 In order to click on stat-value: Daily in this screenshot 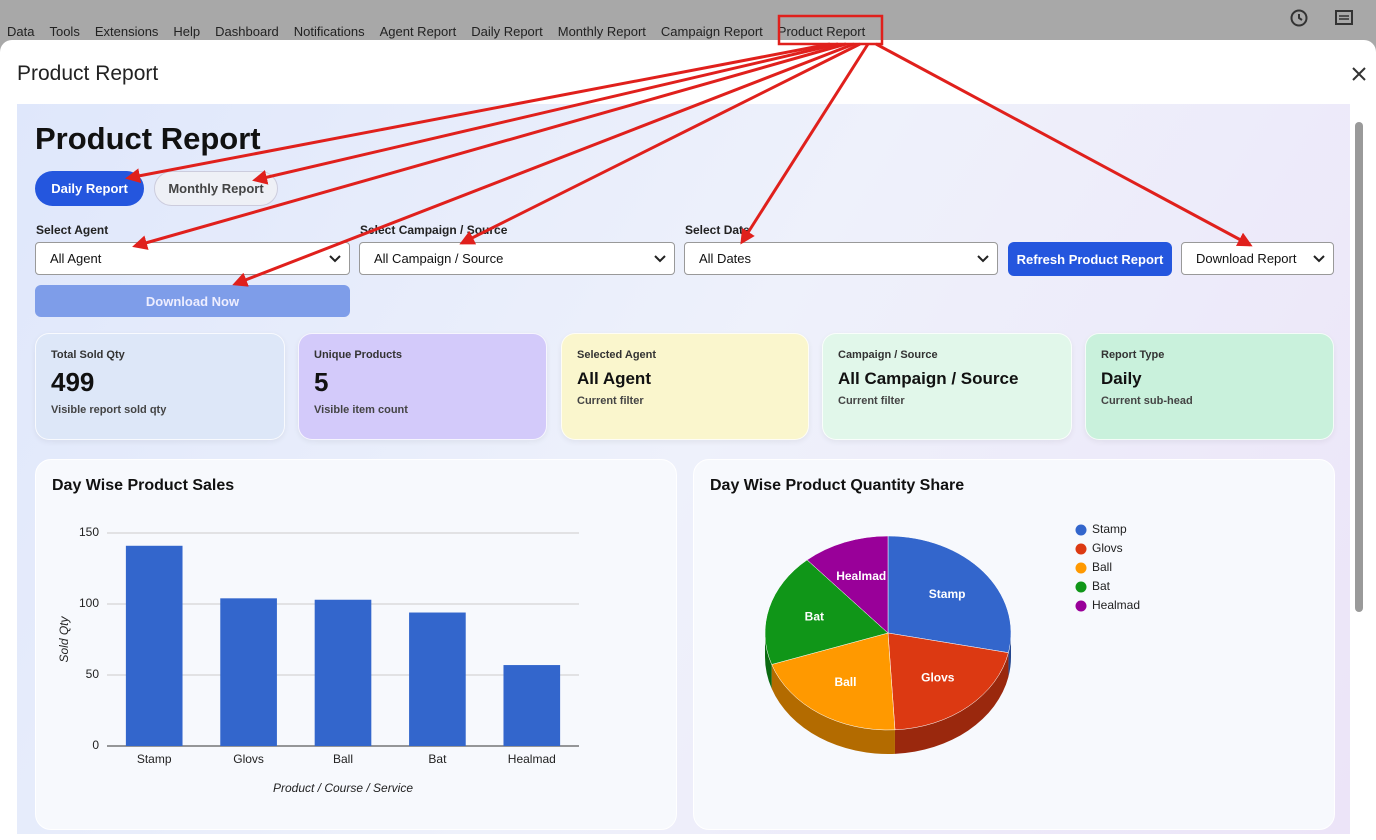, I will do `click(1121, 378)`.